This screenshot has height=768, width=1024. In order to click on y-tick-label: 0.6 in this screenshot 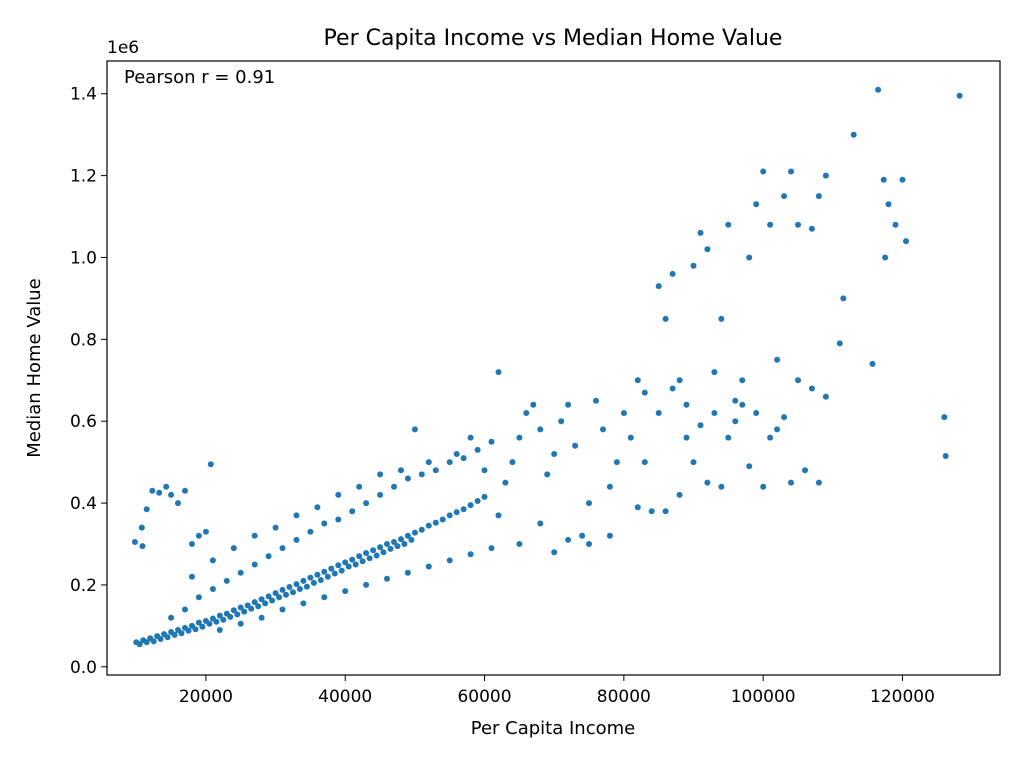, I will do `click(83, 422)`.